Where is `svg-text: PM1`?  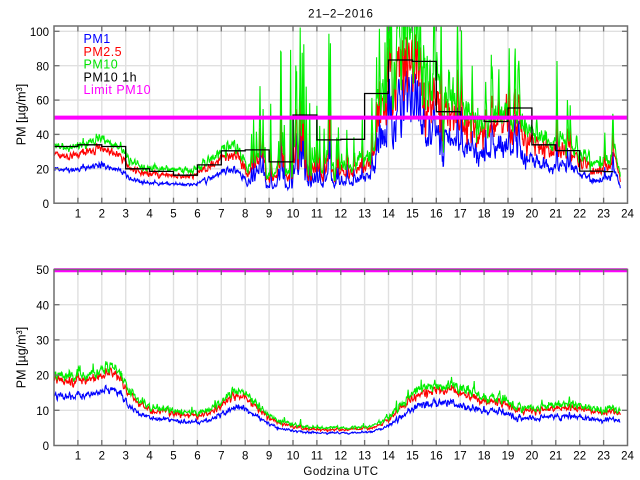
svg-text: PM1 is located at coordinates (97, 39).